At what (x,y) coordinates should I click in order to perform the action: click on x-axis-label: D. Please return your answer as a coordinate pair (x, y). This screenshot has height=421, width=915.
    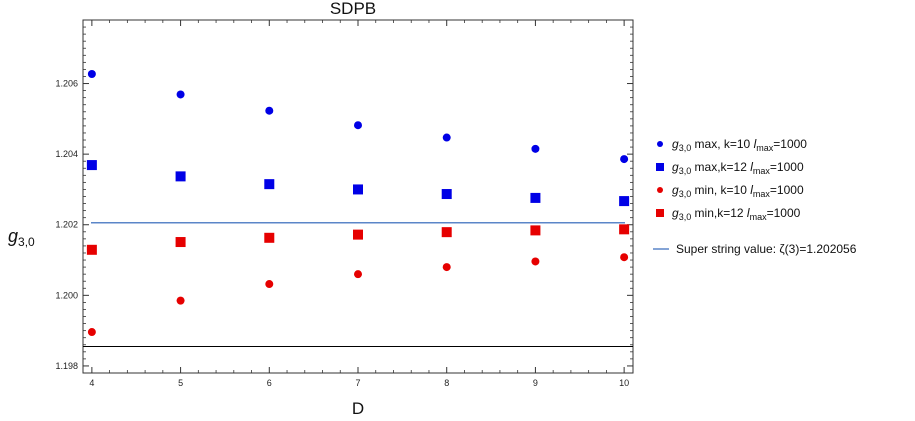
    Looking at the image, I should click on (358, 408).